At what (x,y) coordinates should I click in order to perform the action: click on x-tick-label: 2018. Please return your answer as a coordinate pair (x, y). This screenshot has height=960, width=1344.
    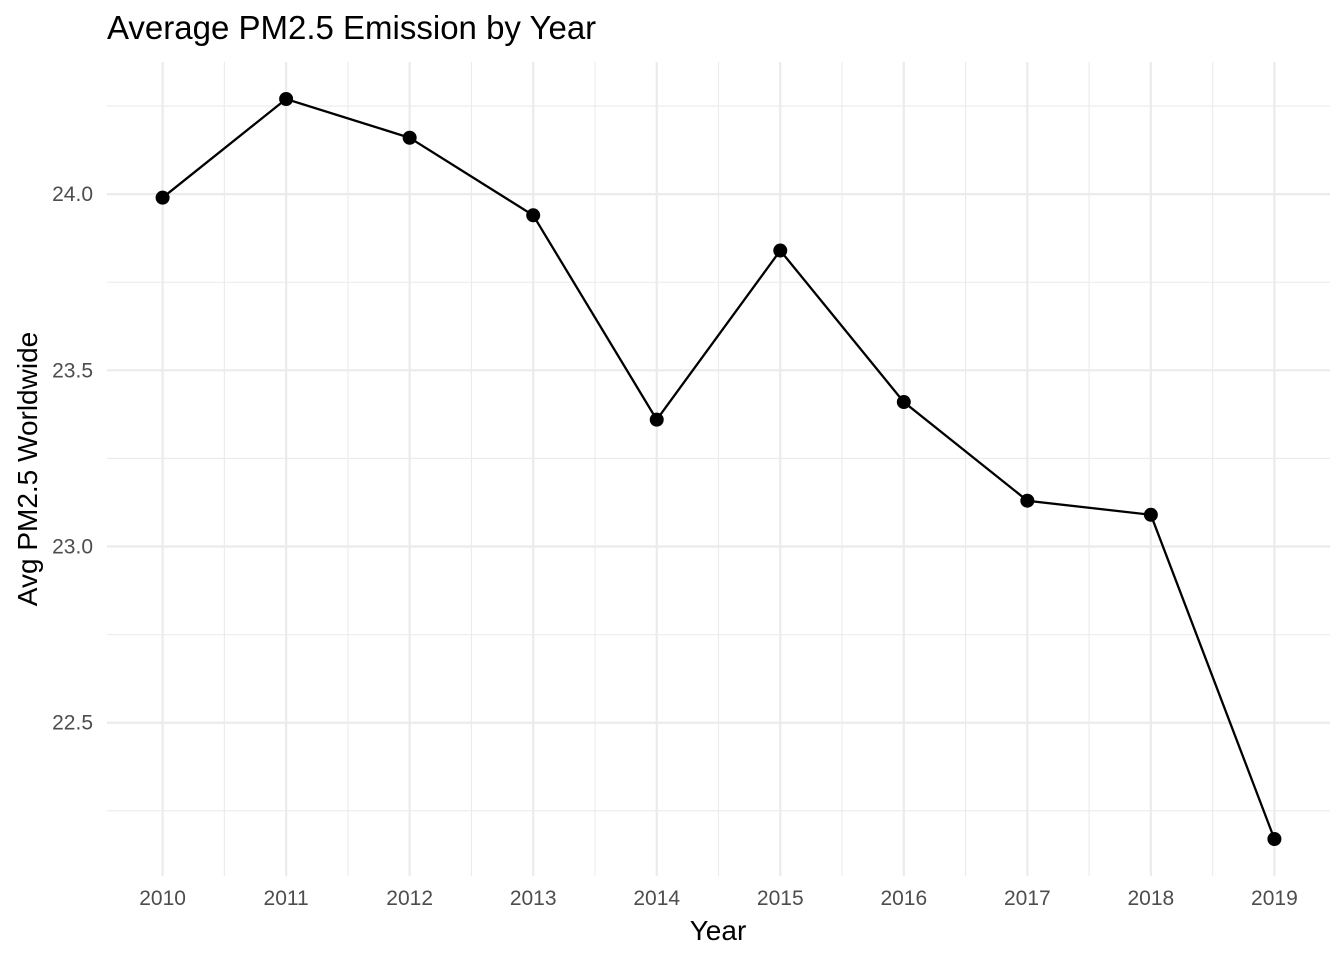
    Looking at the image, I should click on (1151, 898).